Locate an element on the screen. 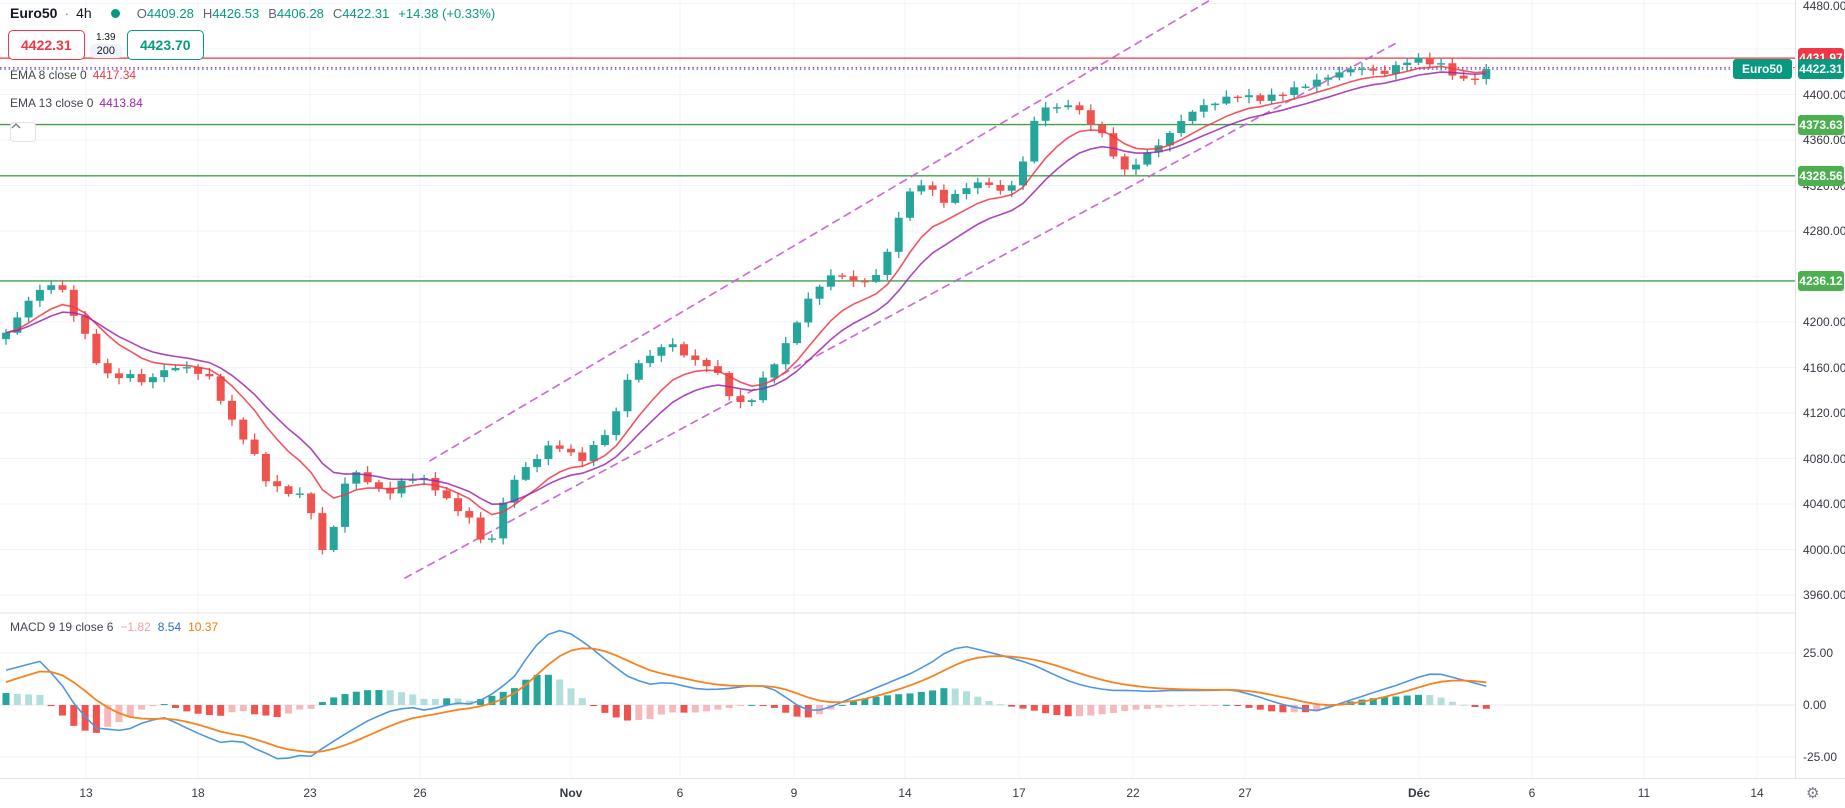 The image size is (1845, 808). macd-signal-line is located at coordinates (746, 700).